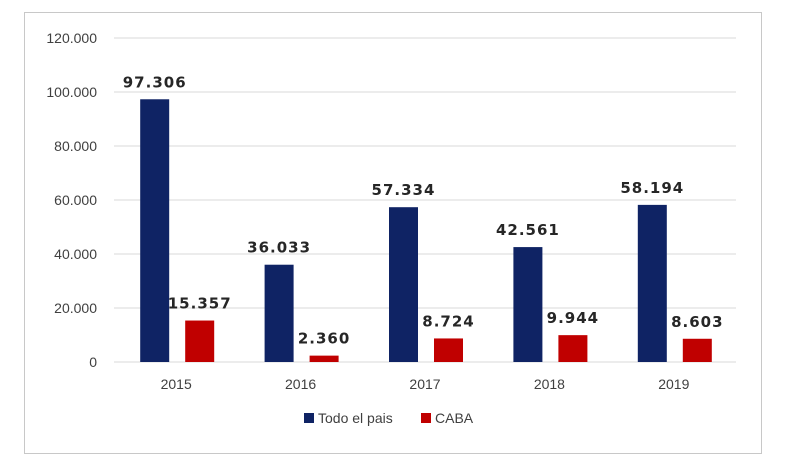 The width and height of the screenshot is (811, 466). Describe the element at coordinates (200, 304) in the screenshot. I see `data-label: 15.357` at that location.